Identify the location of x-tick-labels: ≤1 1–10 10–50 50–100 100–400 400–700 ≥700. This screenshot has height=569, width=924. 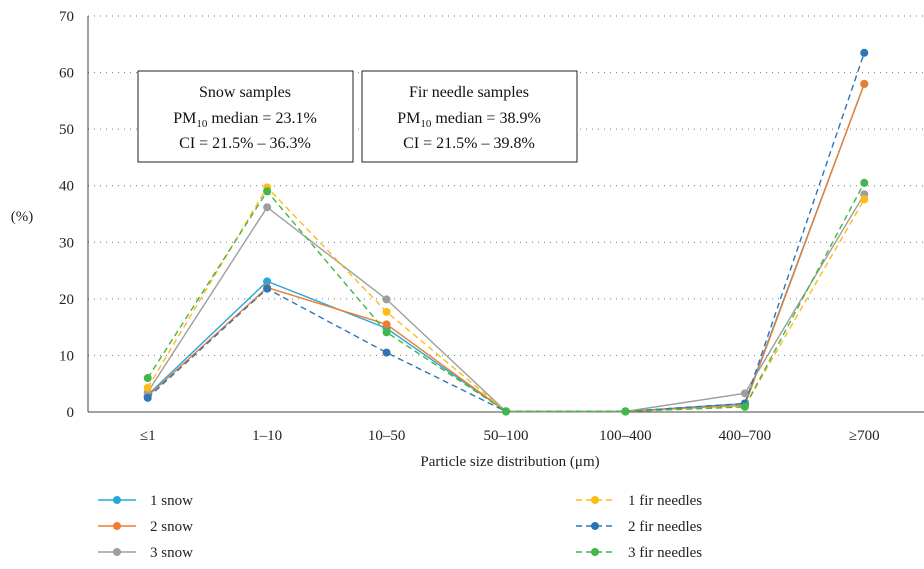
(510, 436).